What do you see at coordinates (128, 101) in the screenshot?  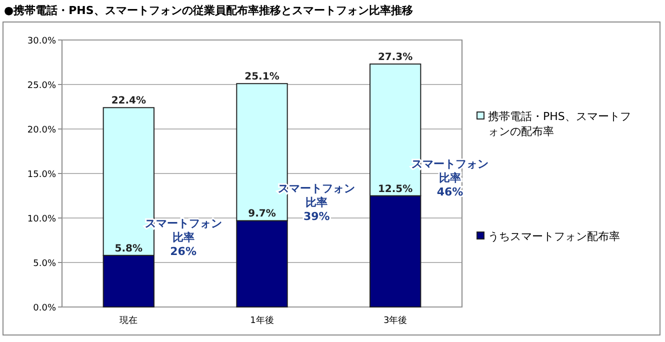 I see `total-label: 22.4%` at bounding box center [128, 101].